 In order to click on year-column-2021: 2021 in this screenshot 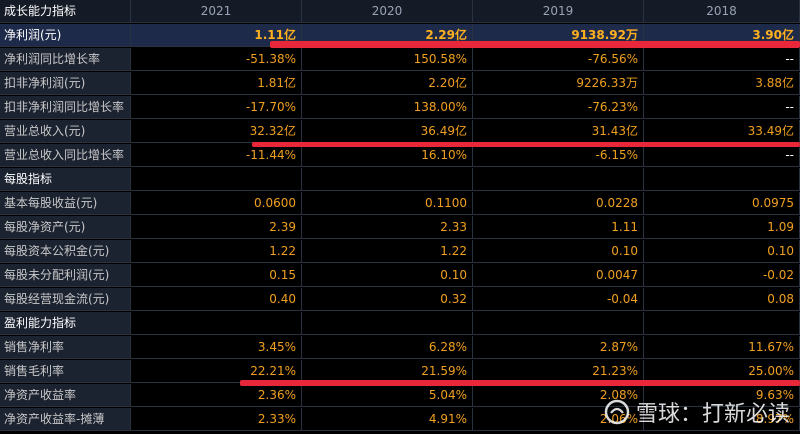, I will do `click(216, 11)`.